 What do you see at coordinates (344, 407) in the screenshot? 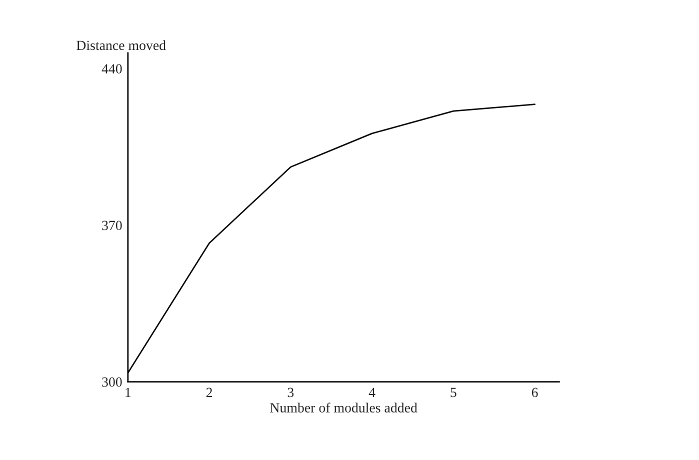
I see `x-axis-title: Number of modules added` at bounding box center [344, 407].